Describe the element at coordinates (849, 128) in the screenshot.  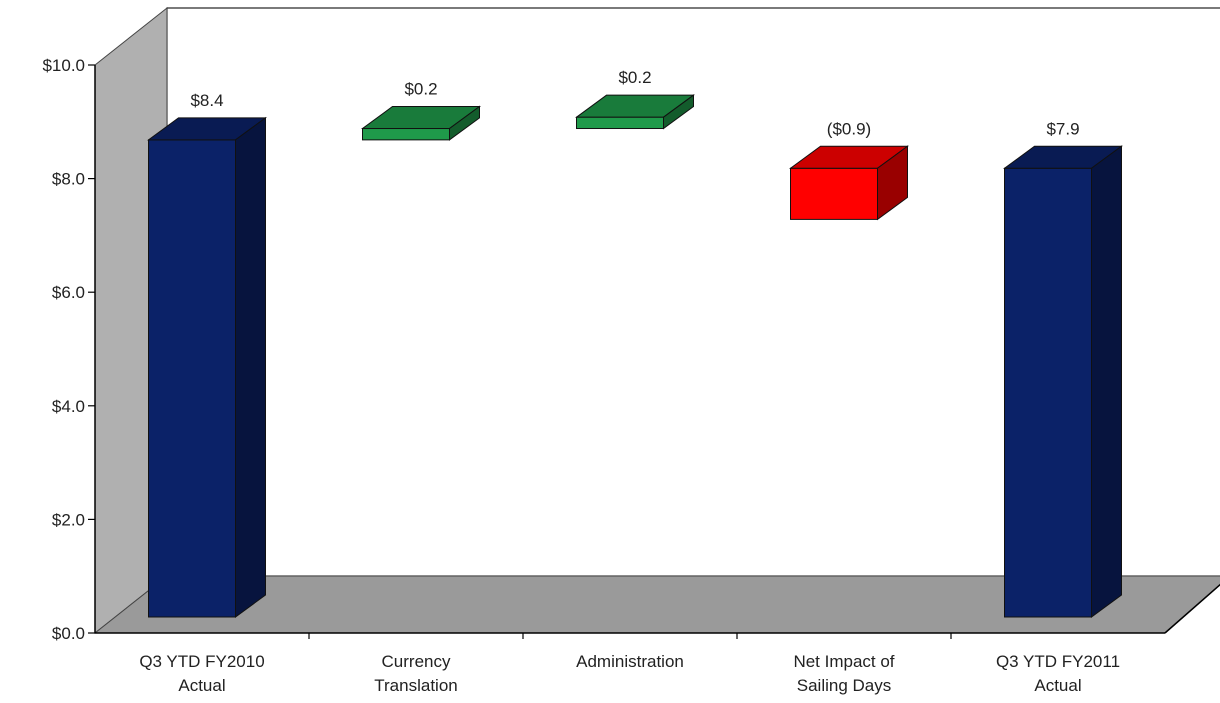
I see `data-label-3: ($0.9)` at that location.